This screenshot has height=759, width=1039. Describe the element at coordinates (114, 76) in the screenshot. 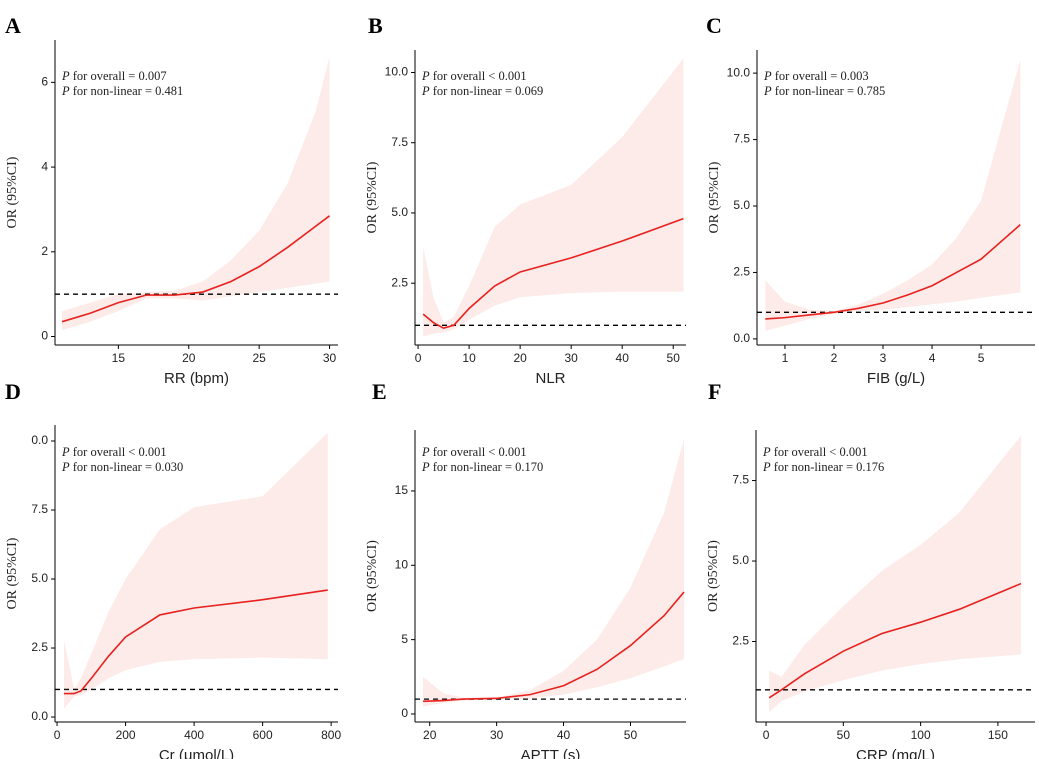

I see `annotation: P for overall = 0.007` at that location.